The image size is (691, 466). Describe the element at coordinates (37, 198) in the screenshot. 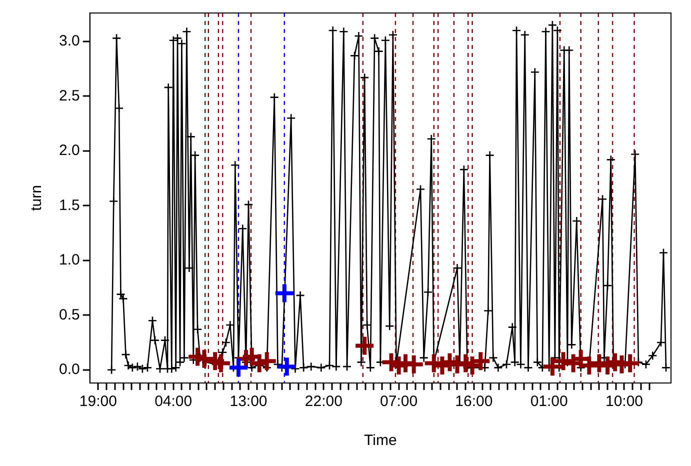

I see `y-axis-title: turn` at that location.